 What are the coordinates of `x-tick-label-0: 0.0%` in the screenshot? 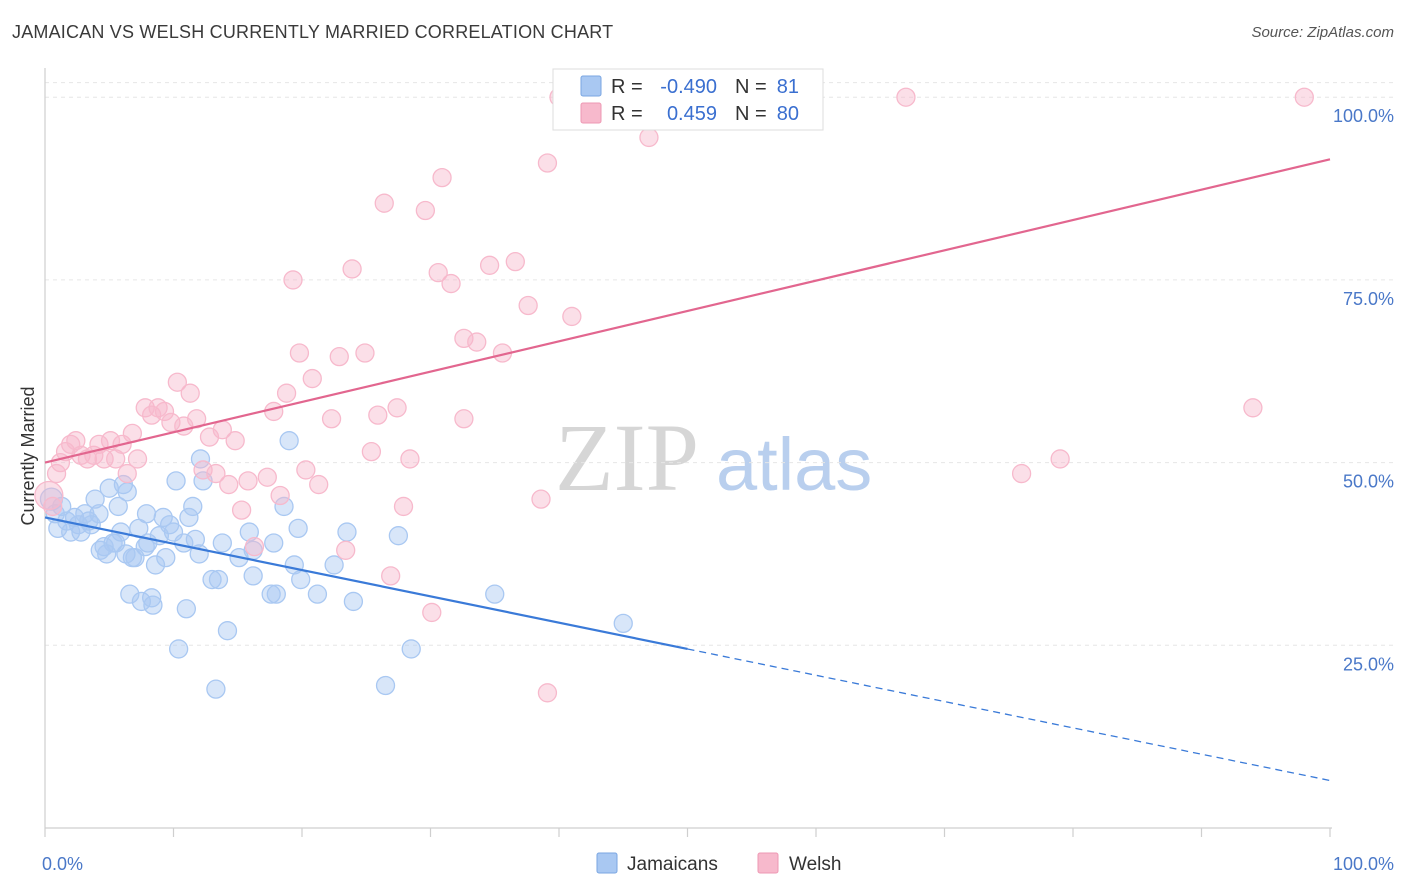 It's located at (62, 864).